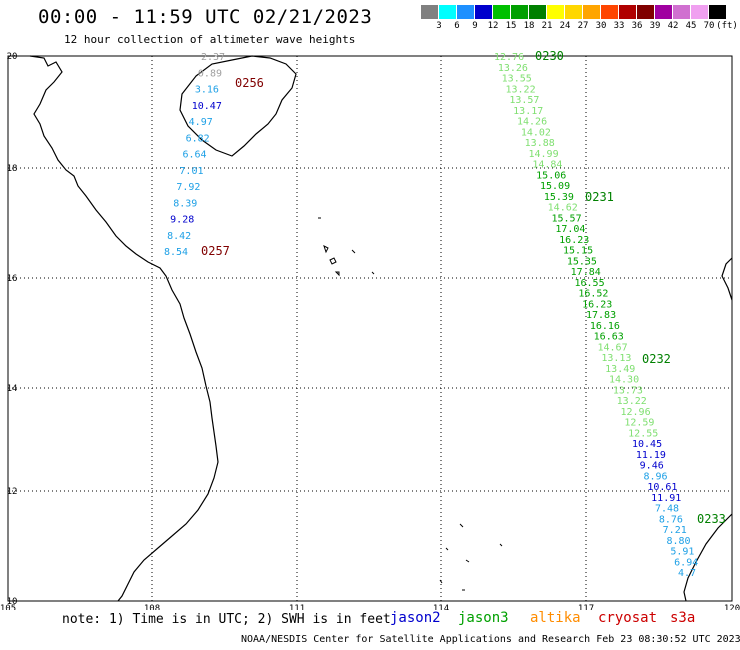  What do you see at coordinates (639, 423) in the screenshot?
I see `track-east-reading: 12.59` at bounding box center [639, 423].